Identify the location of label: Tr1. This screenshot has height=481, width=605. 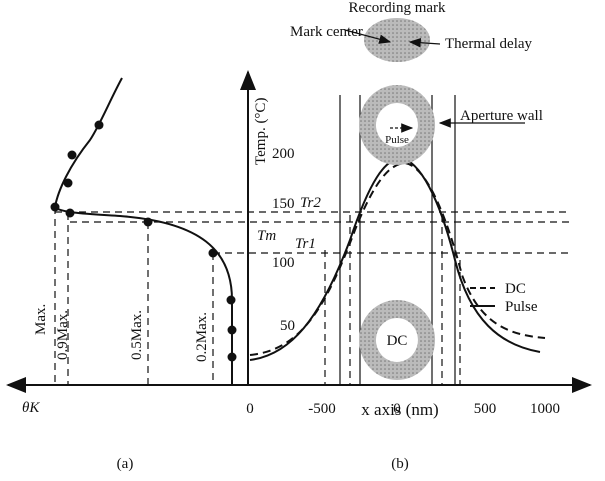
(305, 244).